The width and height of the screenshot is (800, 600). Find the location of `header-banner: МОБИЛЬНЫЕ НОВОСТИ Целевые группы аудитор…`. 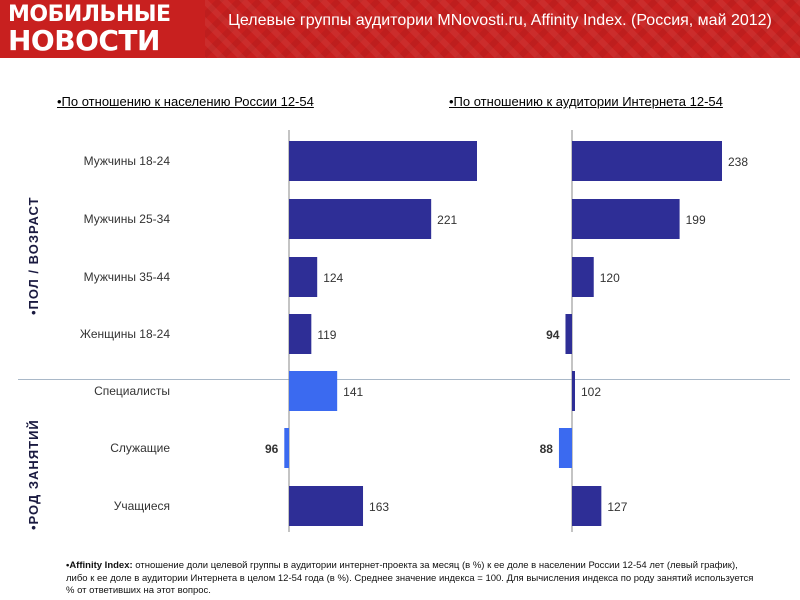

header-banner: МОБИЛЬНЫЕ НОВОСТИ Целевые группы аудитор… is located at coordinates (400, 29).